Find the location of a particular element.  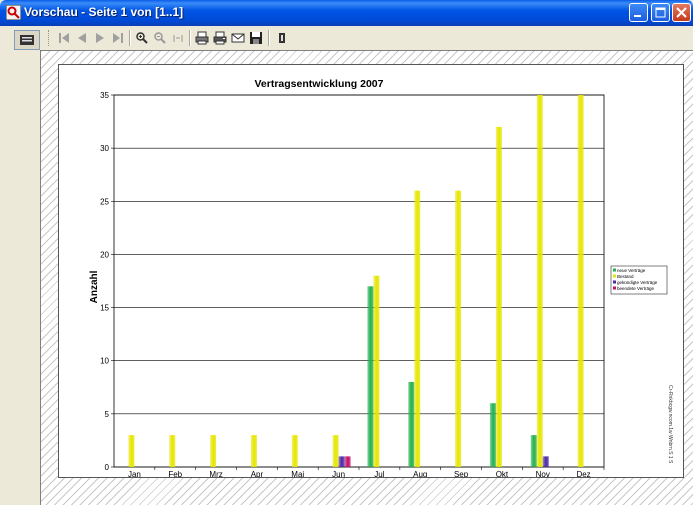

y-tick-label: 10 is located at coordinates (104, 361).